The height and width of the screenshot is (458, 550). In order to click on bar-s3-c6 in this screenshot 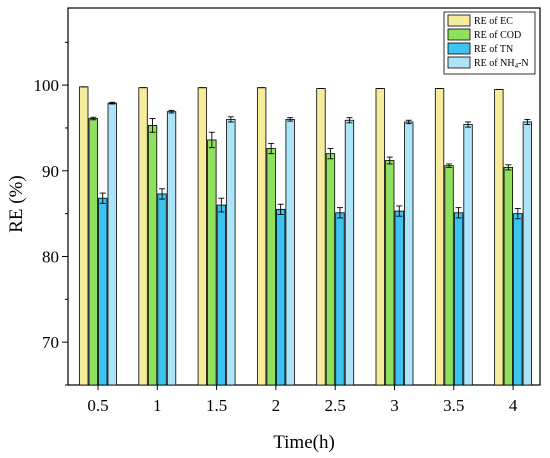, I will do `click(468, 255)`.